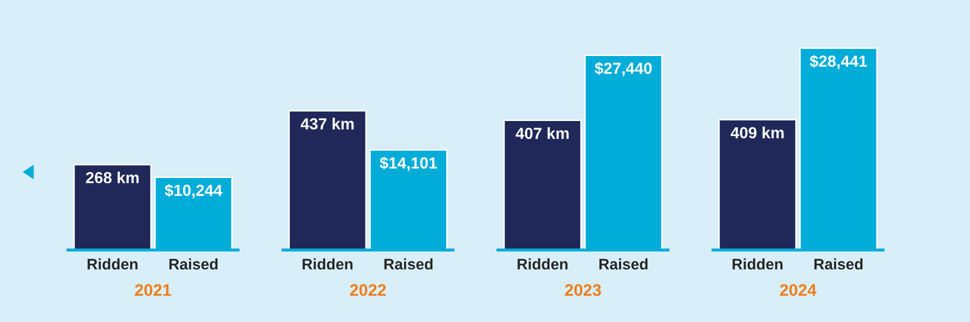 The image size is (970, 322). What do you see at coordinates (193, 191) in the screenshot?
I see `data-label: $10,244` at bounding box center [193, 191].